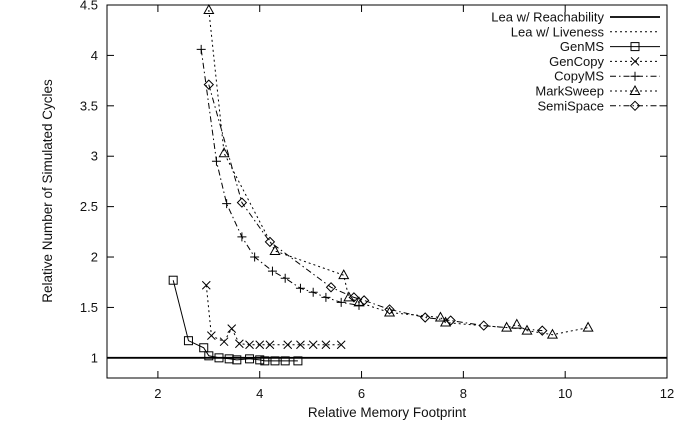 The image size is (700, 430). I want to click on legend-item: MarkSweep, so click(597, 91).